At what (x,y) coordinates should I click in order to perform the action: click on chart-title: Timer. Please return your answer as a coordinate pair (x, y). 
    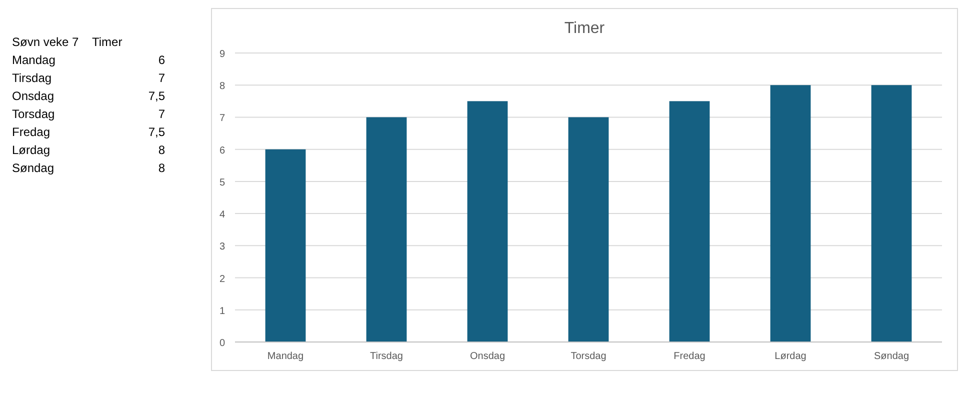
    Looking at the image, I should click on (585, 28).